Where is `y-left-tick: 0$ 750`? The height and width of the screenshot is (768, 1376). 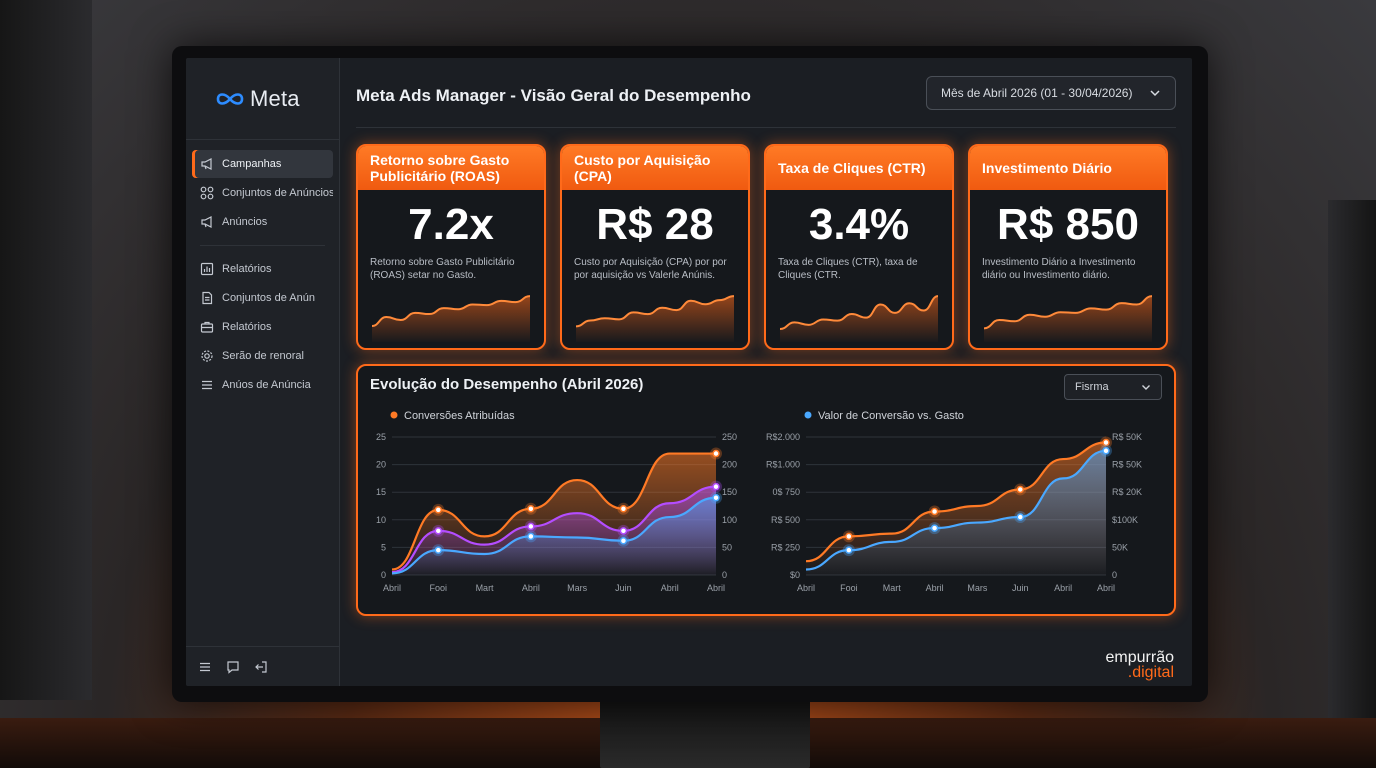
y-left-tick: 0$ 750 is located at coordinates (786, 492).